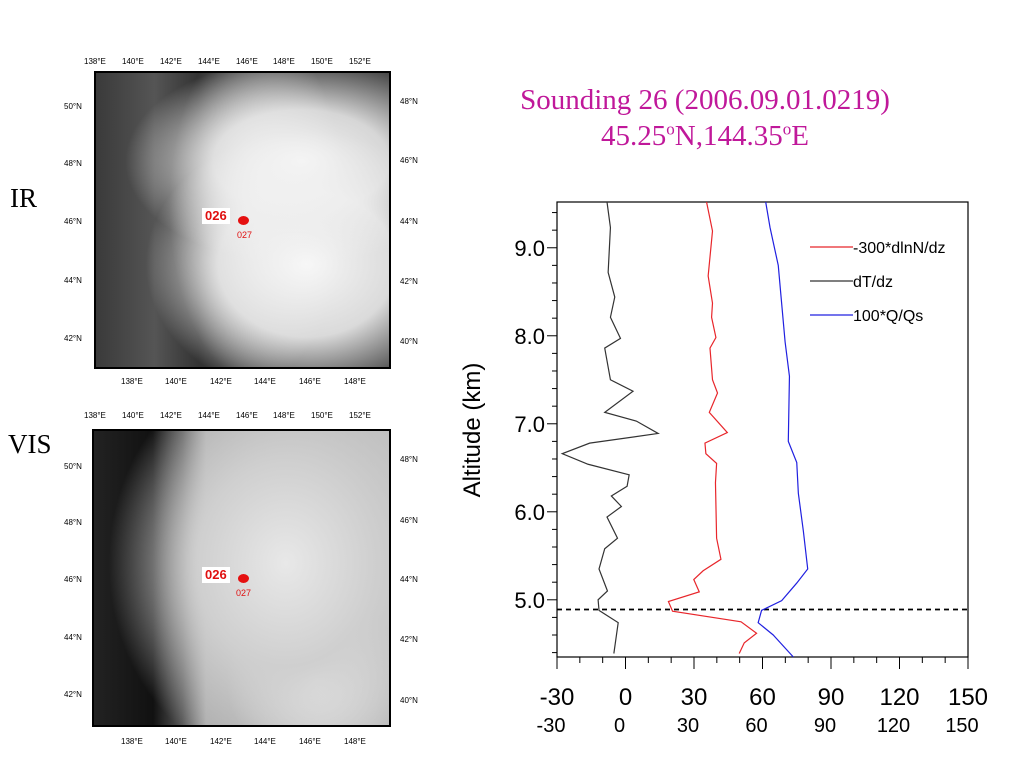 Image resolution: width=1024 pixels, height=768 pixels. Describe the element at coordinates (762, 697) in the screenshot. I see `x-tick-label-row1: 60` at that location.